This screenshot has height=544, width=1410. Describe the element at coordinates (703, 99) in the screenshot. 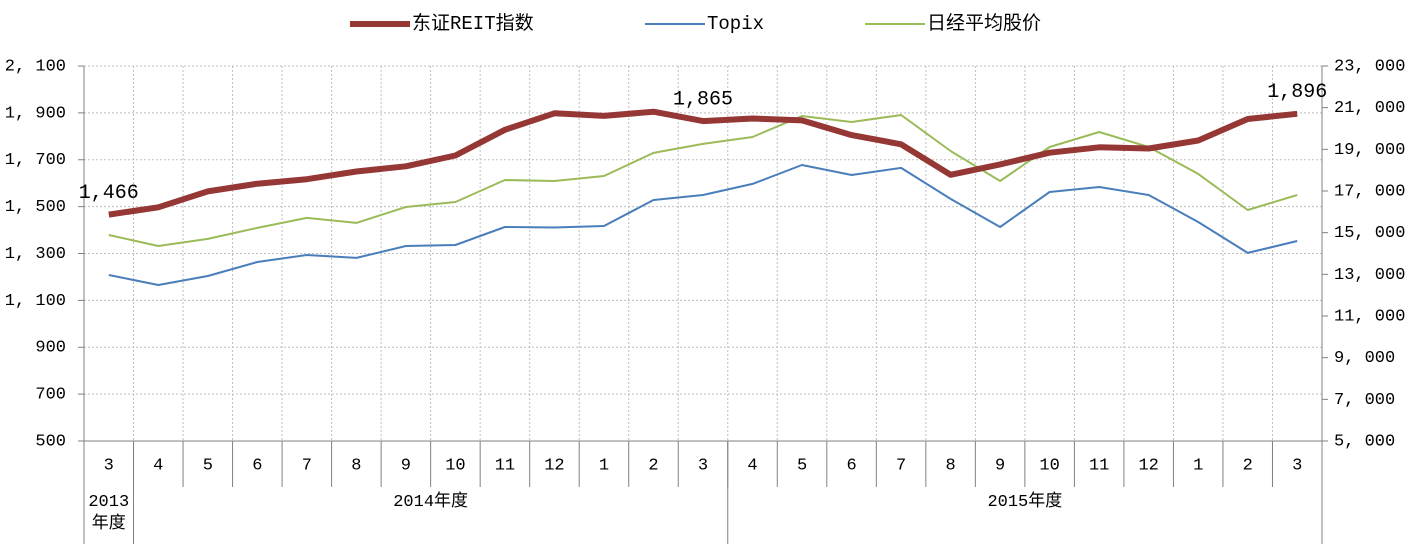

I see `data-label: 1,865` at that location.